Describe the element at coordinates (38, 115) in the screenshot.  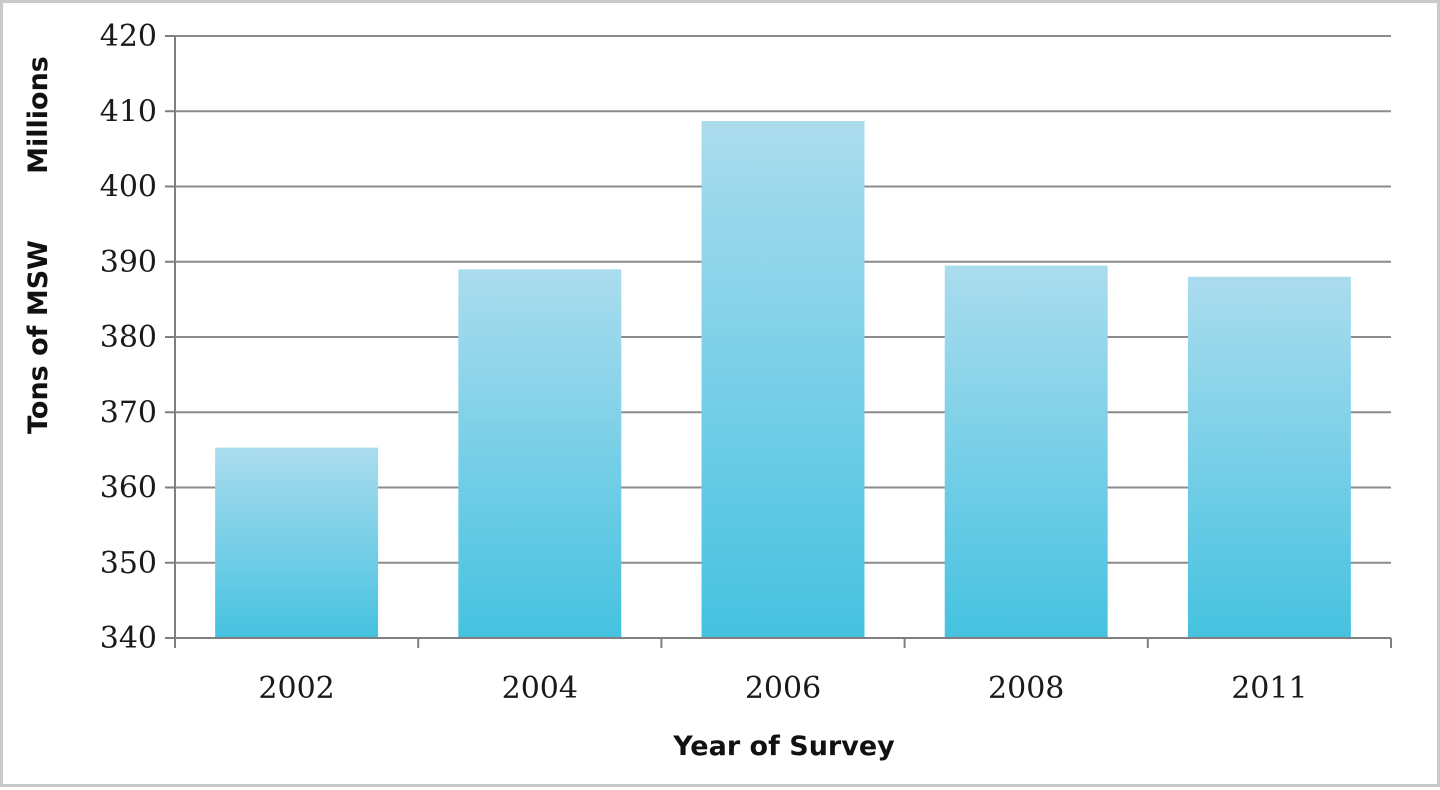
I see `y-axis-units-label: Millions` at that location.